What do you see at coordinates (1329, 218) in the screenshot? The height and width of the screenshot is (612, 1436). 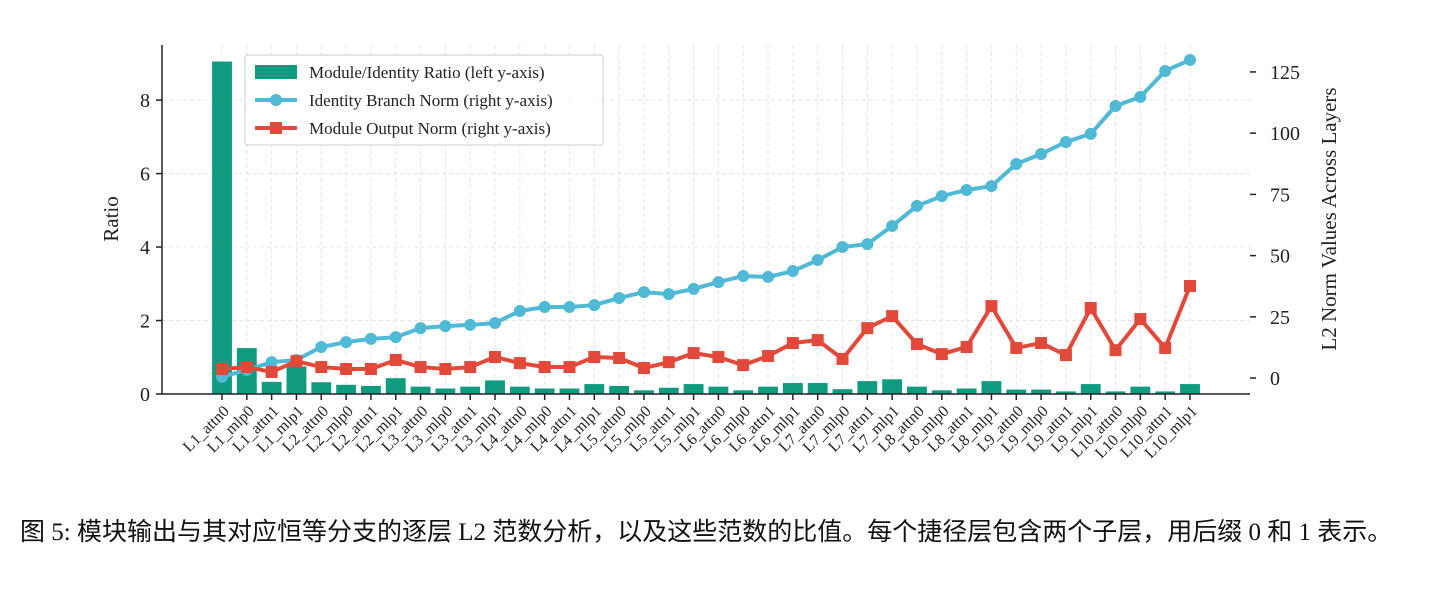 I see `y2-axis-label: L2 Norm Values Across Layers` at bounding box center [1329, 218].